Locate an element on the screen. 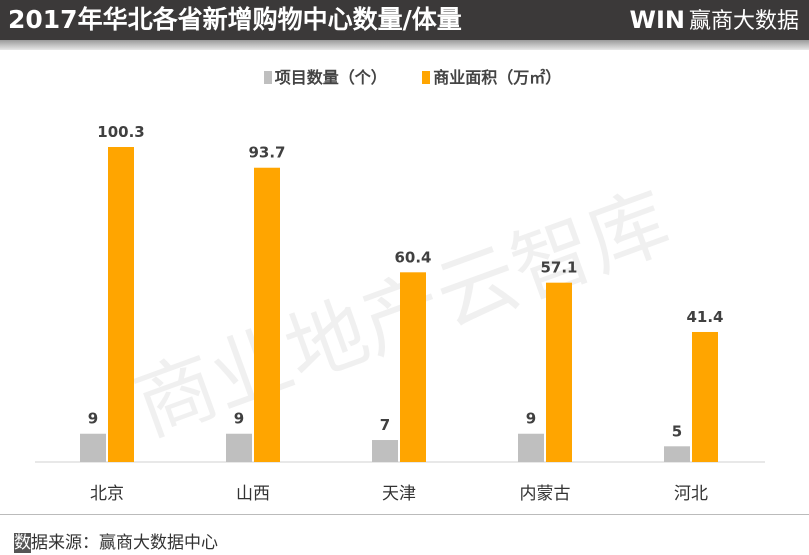 This screenshot has height=555, width=809. source-note: 数据来源：赢商大数据中心 is located at coordinates (116, 540).